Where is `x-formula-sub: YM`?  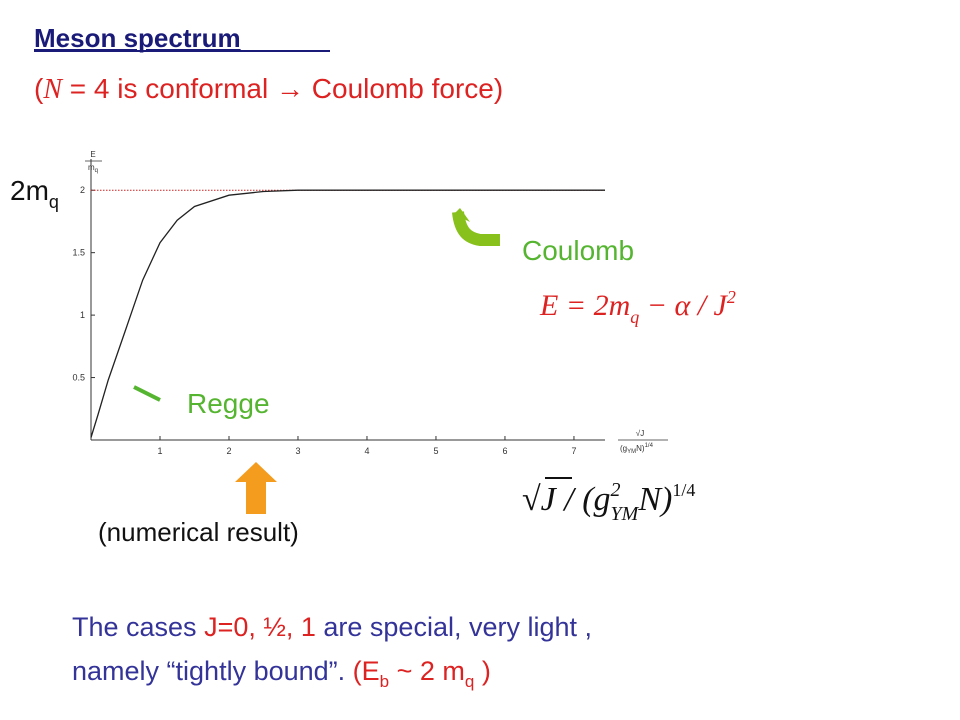 x-formula-sub: YM is located at coordinates (625, 514).